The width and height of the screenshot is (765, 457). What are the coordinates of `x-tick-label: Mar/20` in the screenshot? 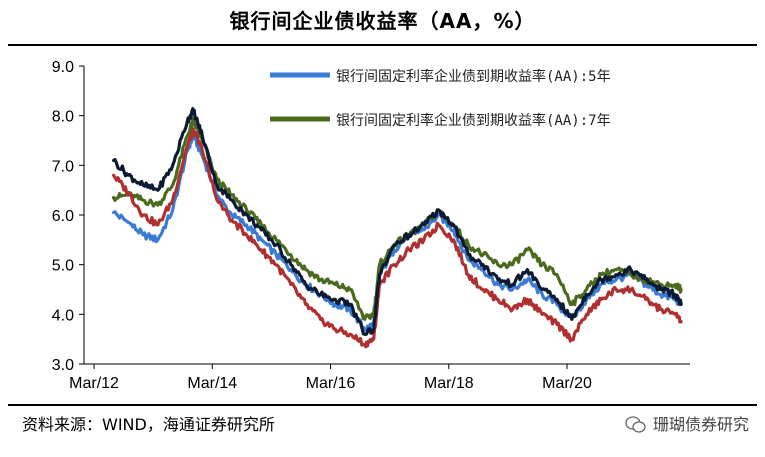 It's located at (567, 383).